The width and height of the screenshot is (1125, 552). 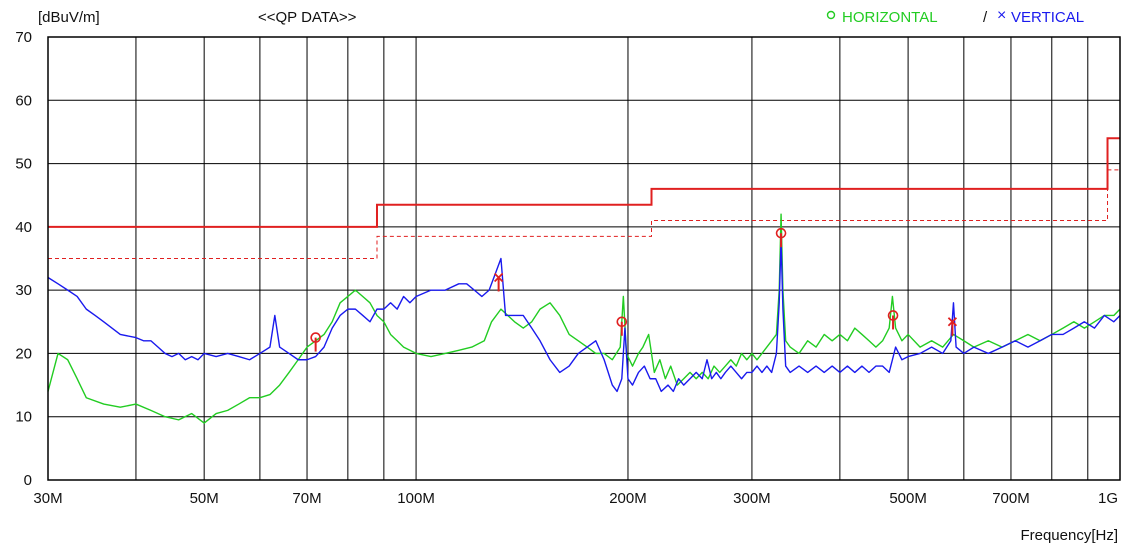 I want to click on y-axis-label: [dBuV/m], so click(x=69, y=17).